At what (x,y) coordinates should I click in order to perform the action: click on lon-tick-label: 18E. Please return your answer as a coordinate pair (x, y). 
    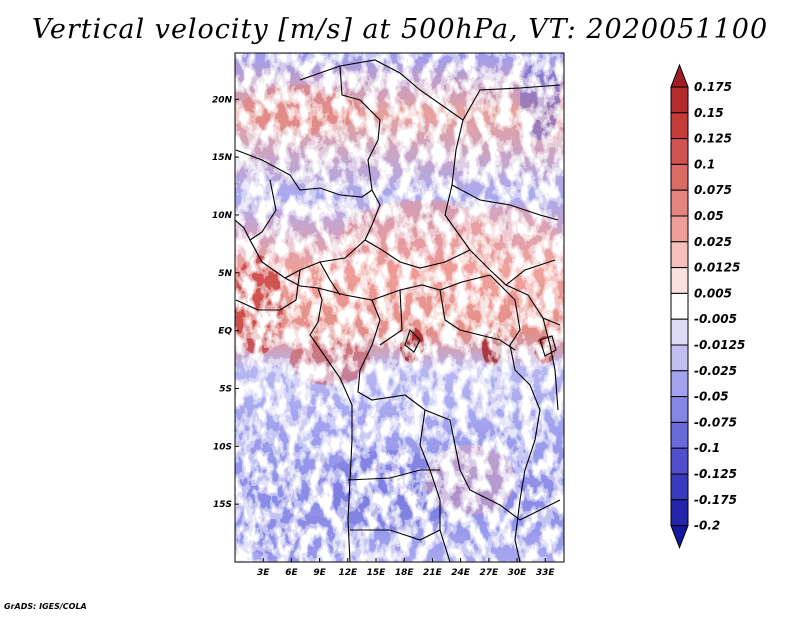
    Looking at the image, I should click on (405, 573).